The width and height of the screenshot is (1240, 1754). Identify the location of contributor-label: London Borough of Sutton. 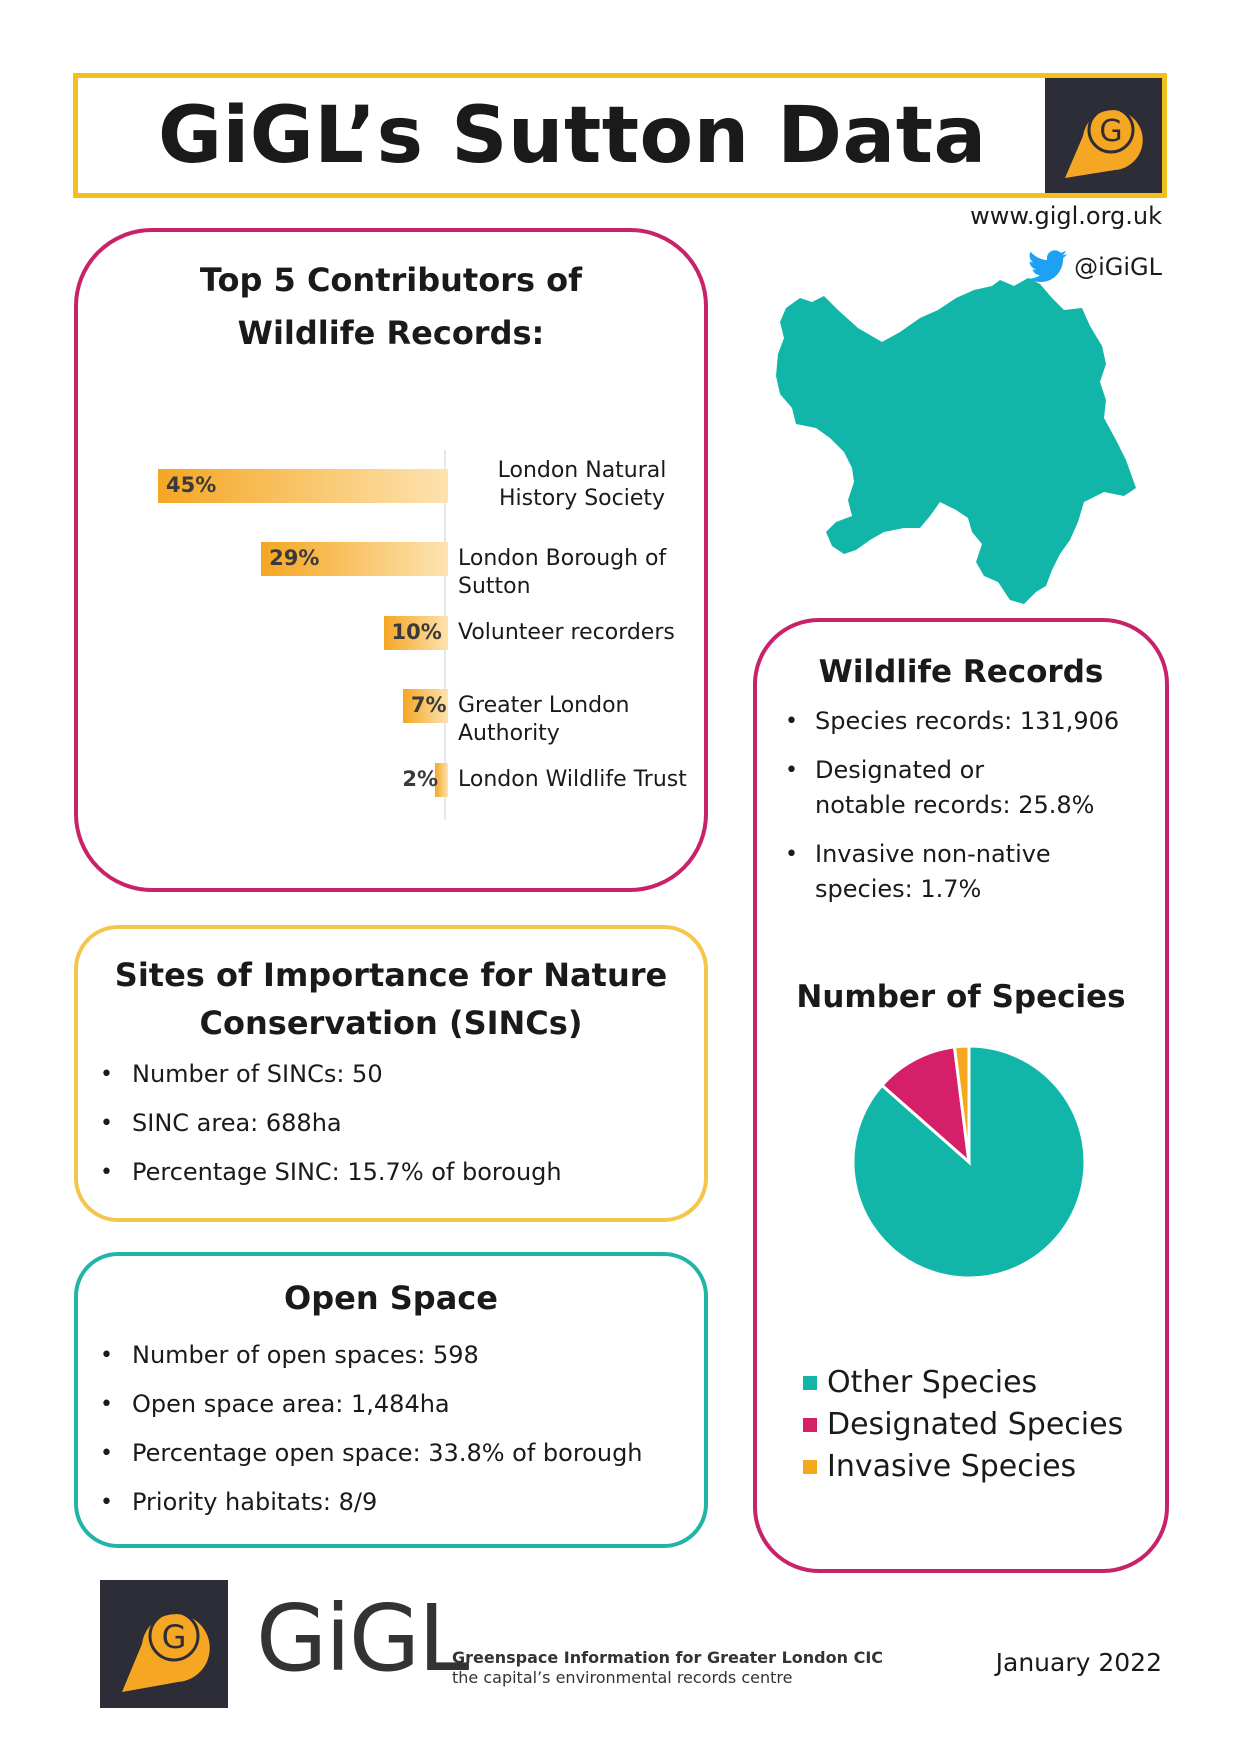
(562, 572).